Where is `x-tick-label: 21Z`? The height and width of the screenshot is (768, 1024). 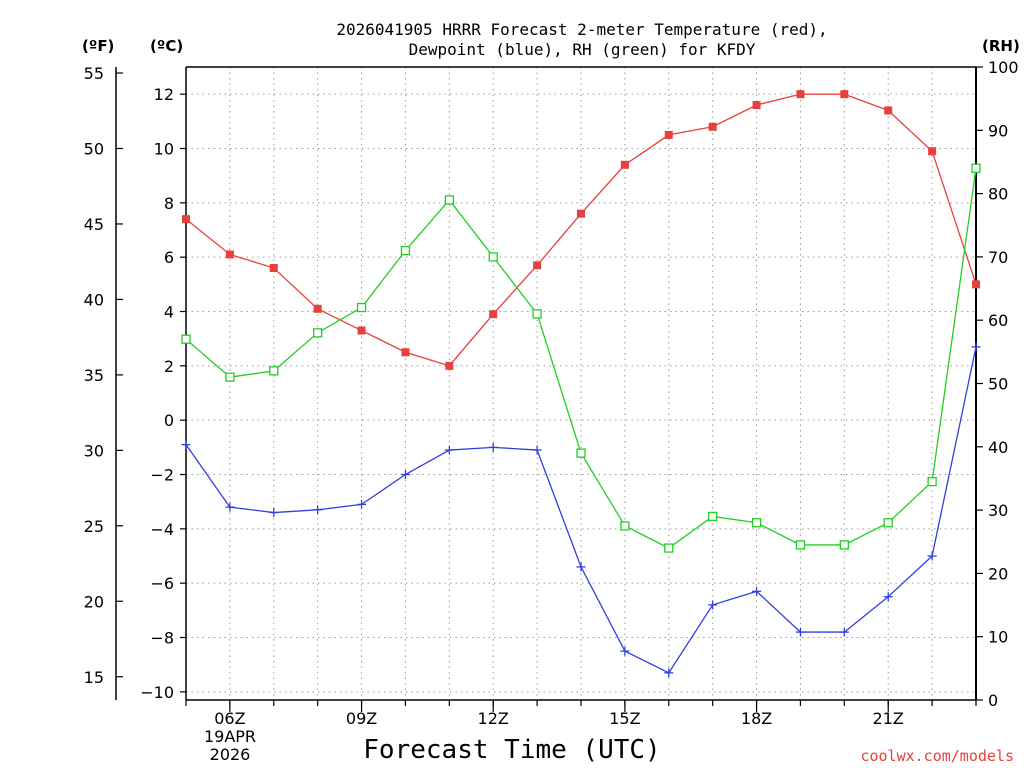 x-tick-label: 21Z is located at coordinates (888, 718).